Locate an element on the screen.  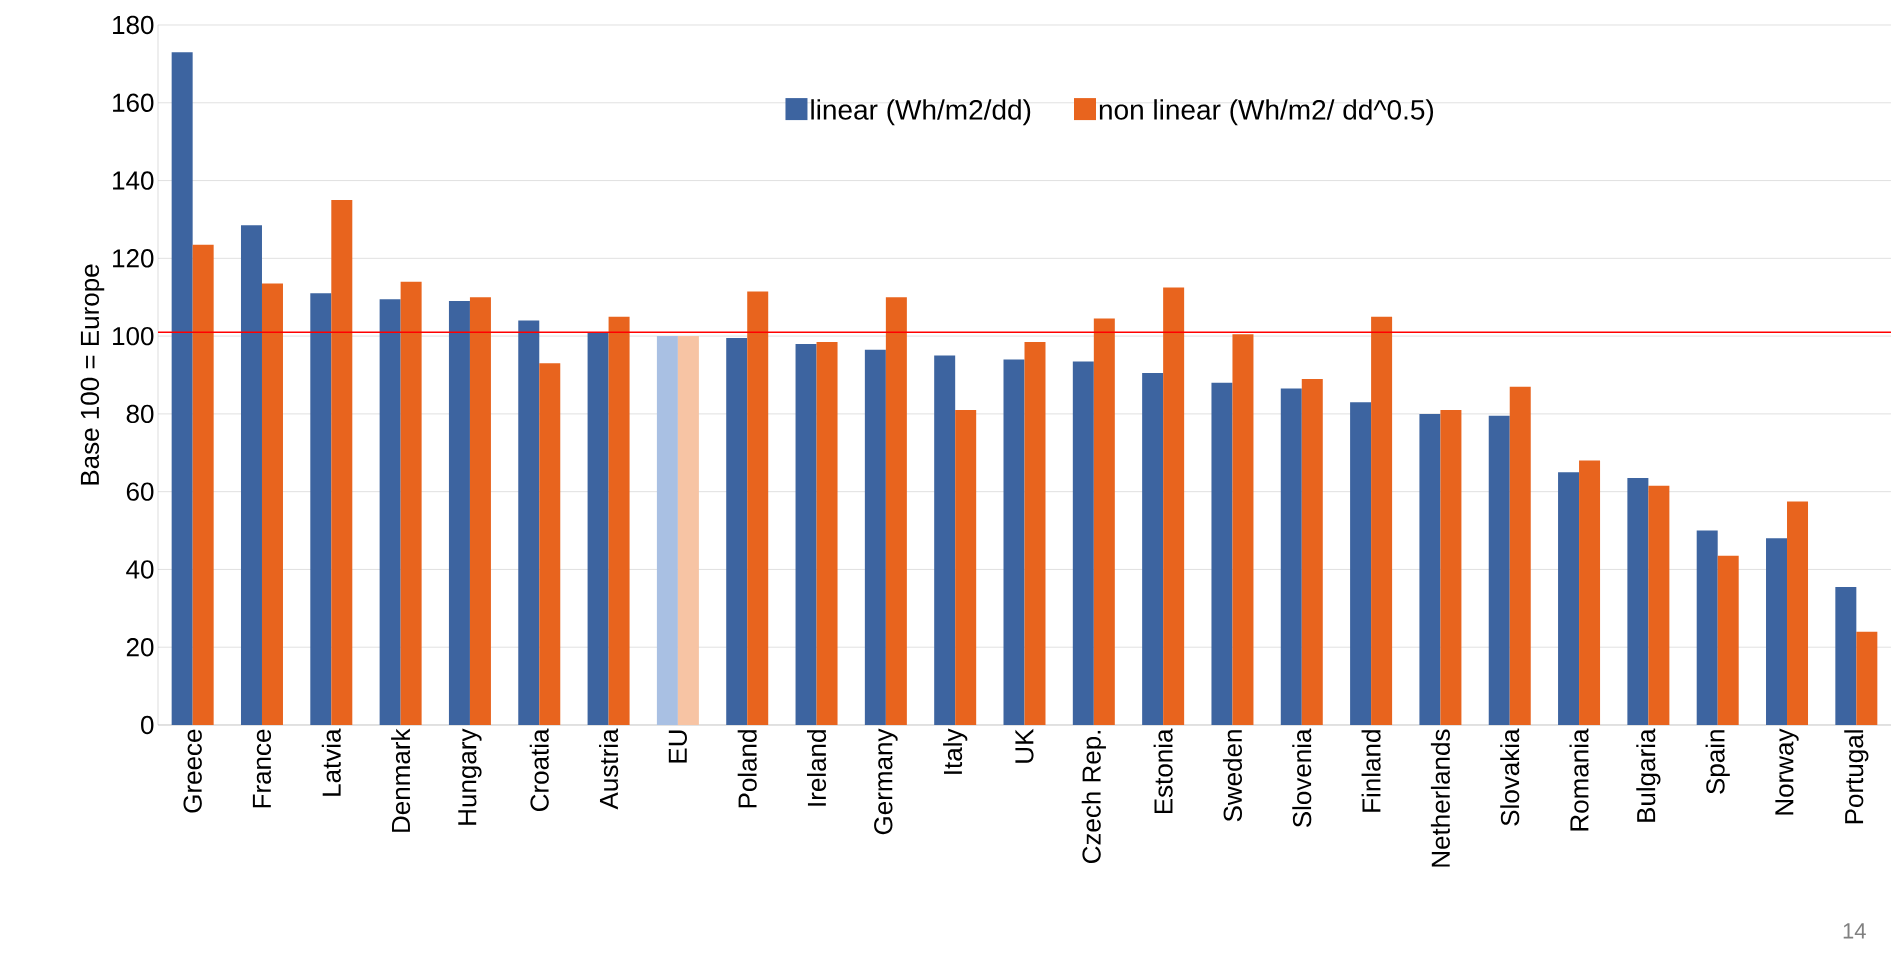
text: 14 is located at coordinates (1854, 931).